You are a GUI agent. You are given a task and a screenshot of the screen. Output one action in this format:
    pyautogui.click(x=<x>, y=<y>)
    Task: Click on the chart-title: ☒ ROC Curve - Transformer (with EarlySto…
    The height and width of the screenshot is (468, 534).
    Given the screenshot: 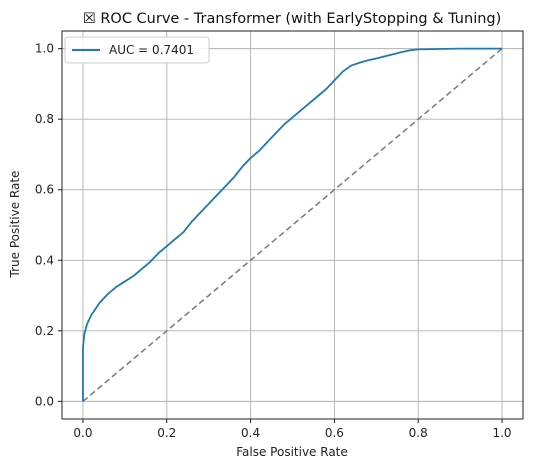 What is the action you would take?
    pyautogui.click(x=292, y=19)
    